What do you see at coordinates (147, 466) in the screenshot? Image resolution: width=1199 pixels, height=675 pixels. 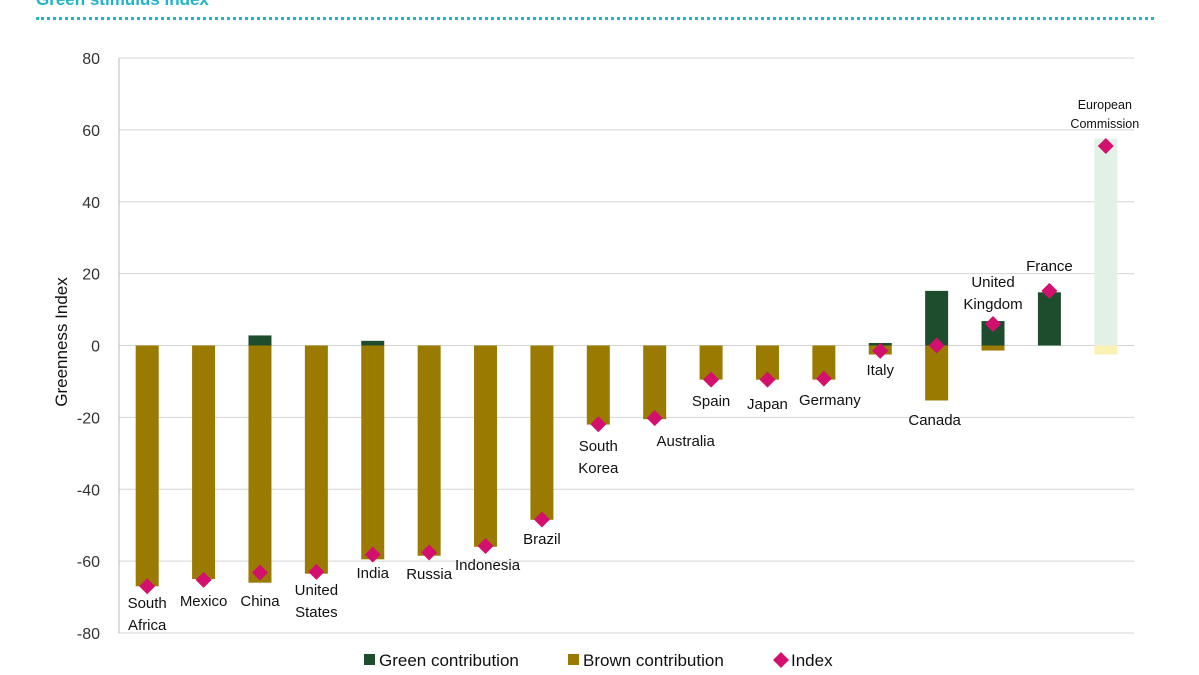 I see `bar-brown-south-africa` at bounding box center [147, 466].